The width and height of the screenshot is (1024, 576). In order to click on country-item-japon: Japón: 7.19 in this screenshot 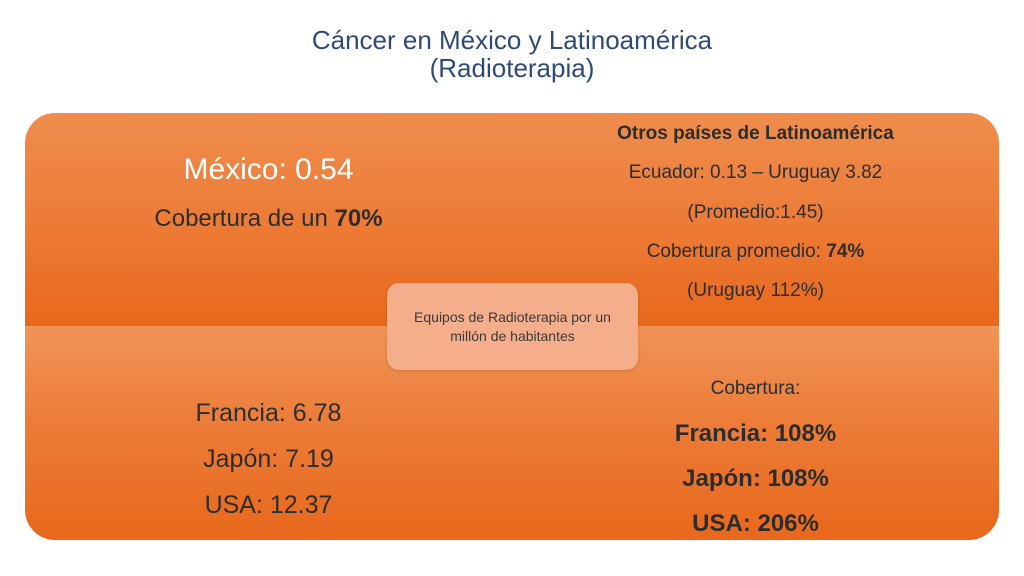, I will do `click(268, 459)`.